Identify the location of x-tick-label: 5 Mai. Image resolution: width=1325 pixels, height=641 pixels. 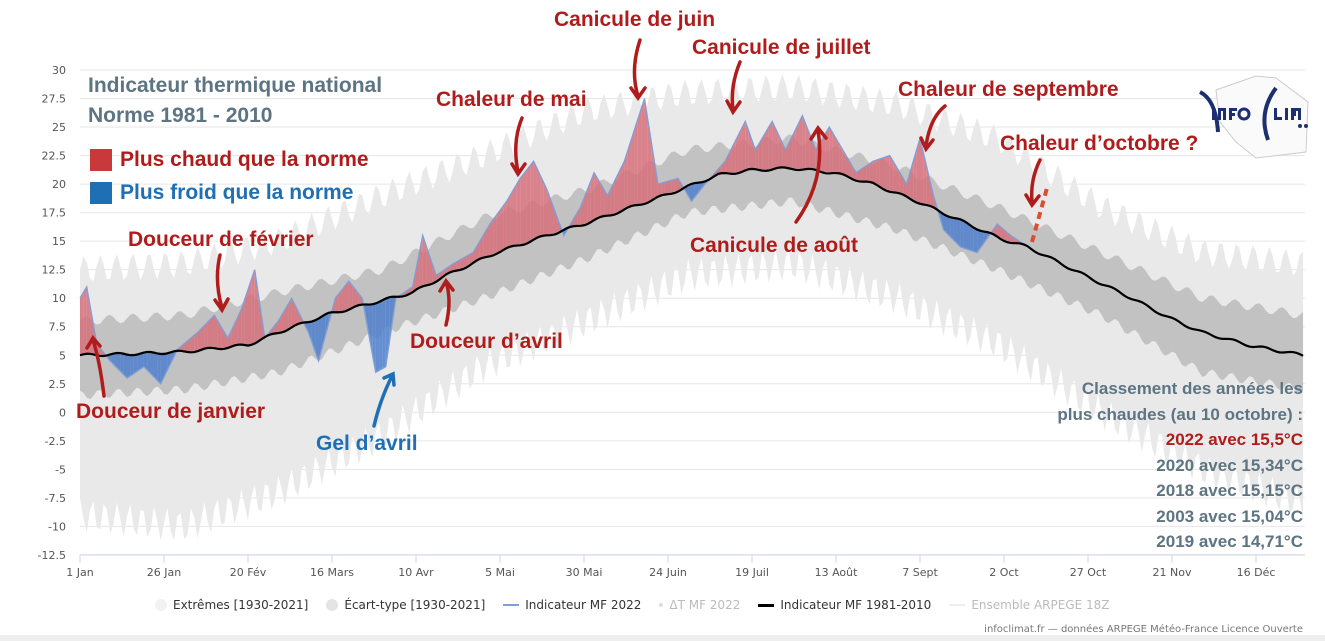
(500, 572).